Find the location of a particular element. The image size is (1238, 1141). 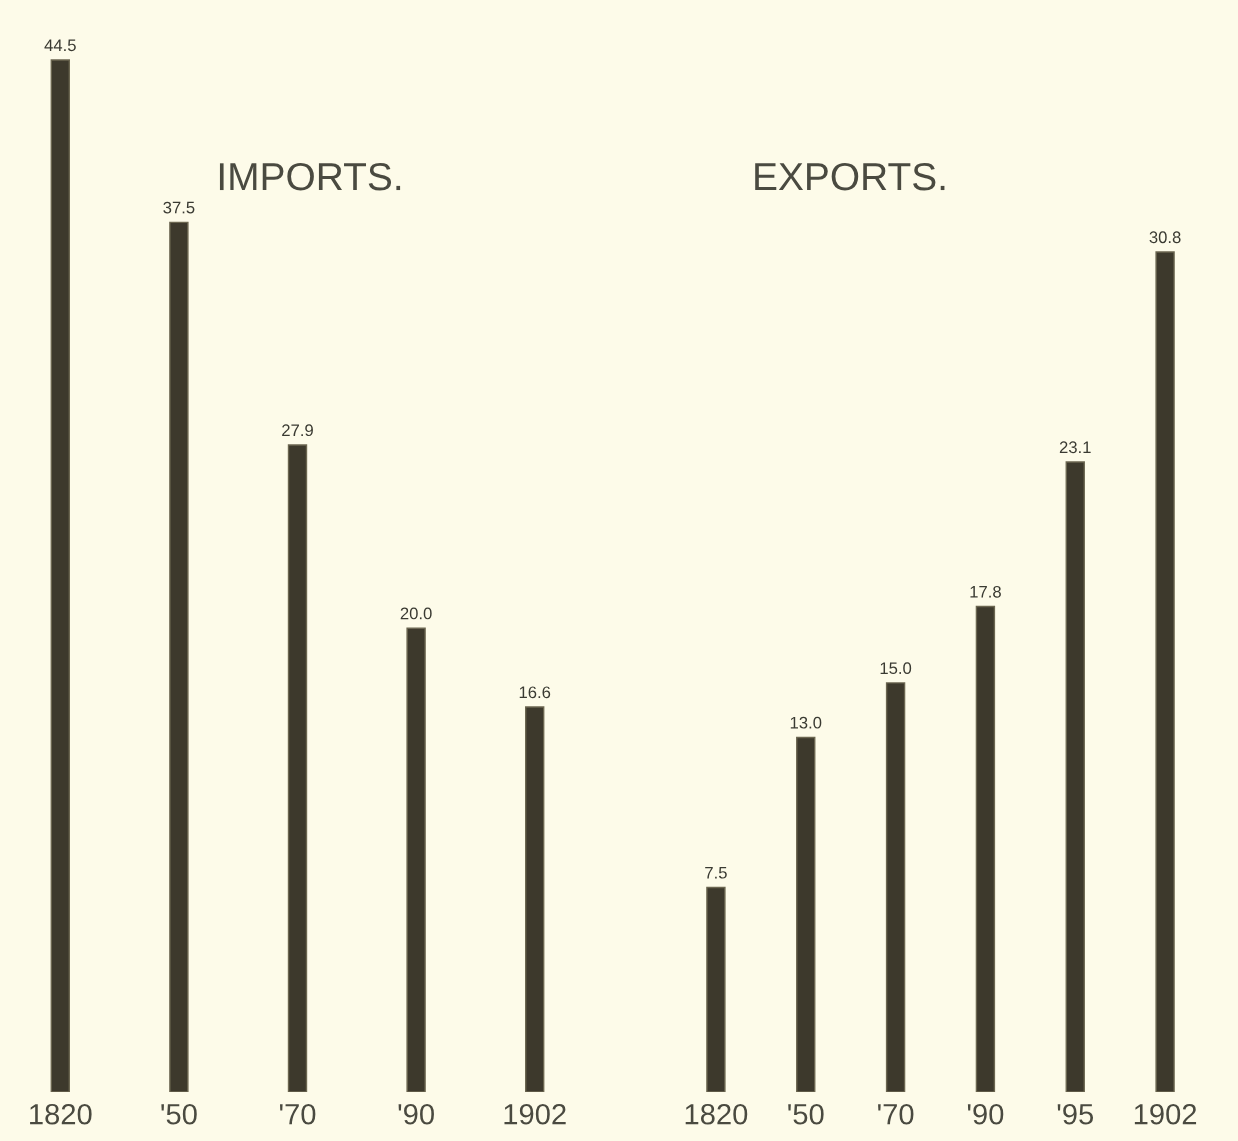

data-label: 27.9 is located at coordinates (297, 430).